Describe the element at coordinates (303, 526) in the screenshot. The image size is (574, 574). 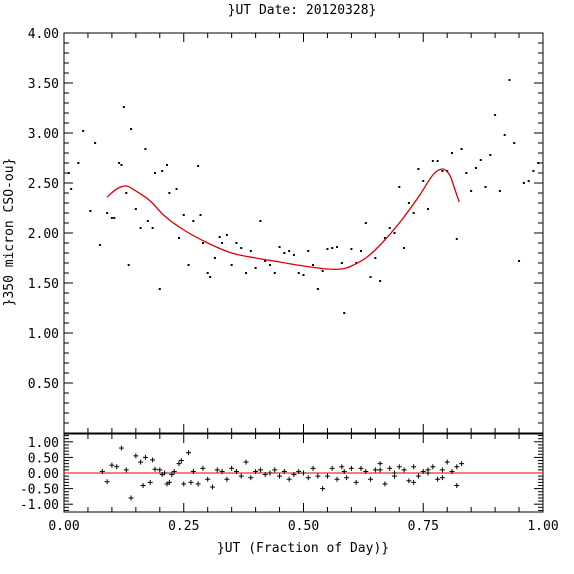
I see `x-tick-label: 0.50` at that location.